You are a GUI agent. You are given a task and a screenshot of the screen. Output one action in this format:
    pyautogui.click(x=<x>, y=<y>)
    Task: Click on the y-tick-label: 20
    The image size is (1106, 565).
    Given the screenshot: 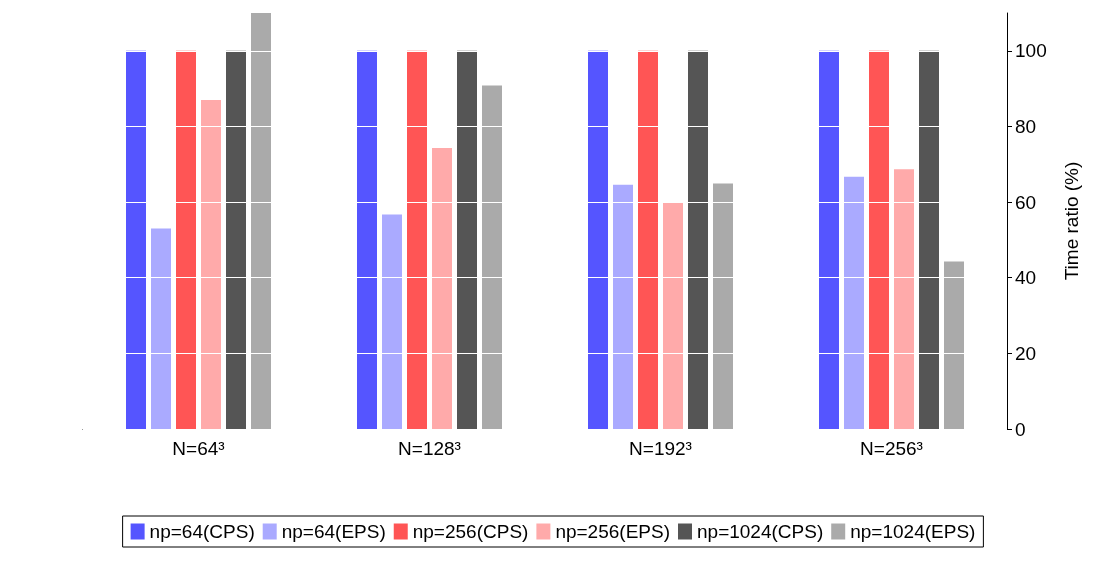 What is the action you would take?
    pyautogui.click(x=1026, y=353)
    